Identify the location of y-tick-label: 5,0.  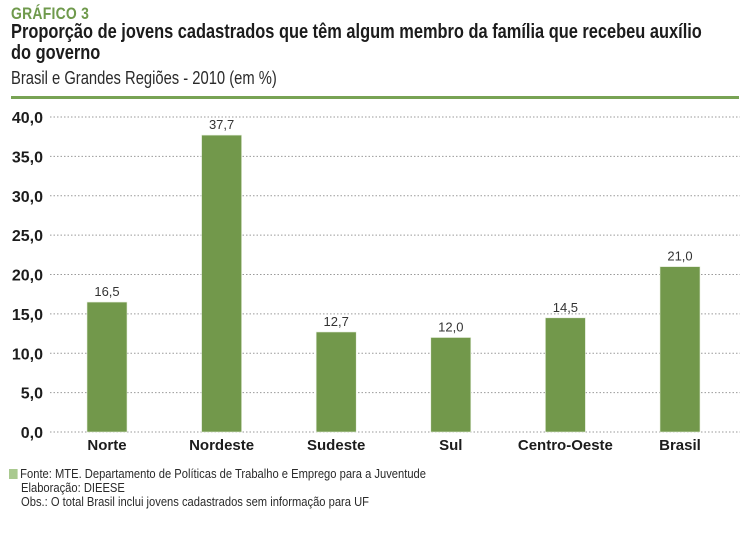
(32, 394).